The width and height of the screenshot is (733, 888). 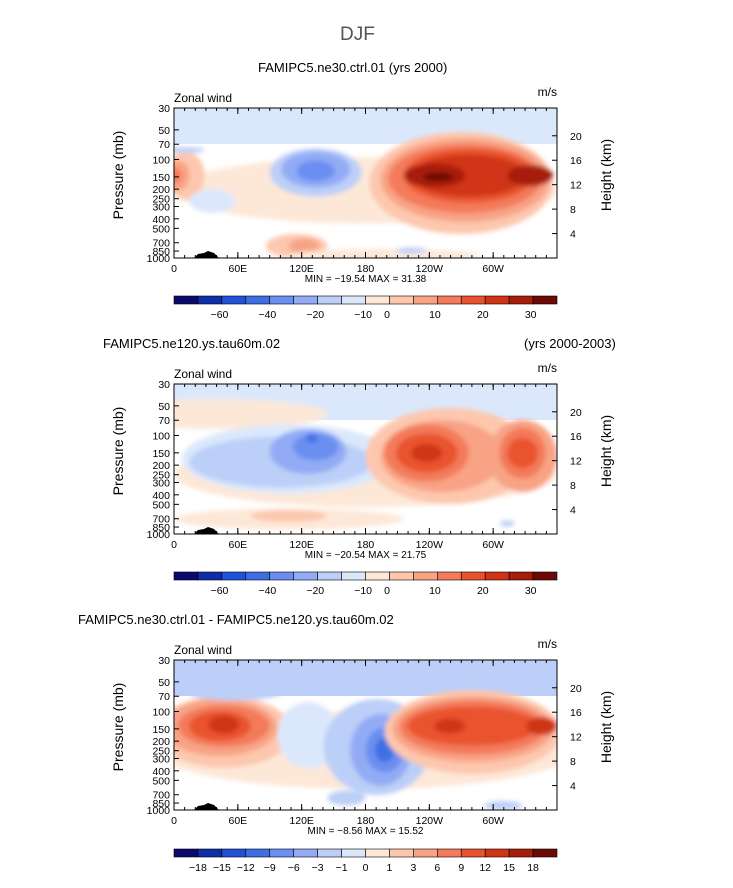 I want to click on height-tick-label: 8, so click(x=573, y=762).